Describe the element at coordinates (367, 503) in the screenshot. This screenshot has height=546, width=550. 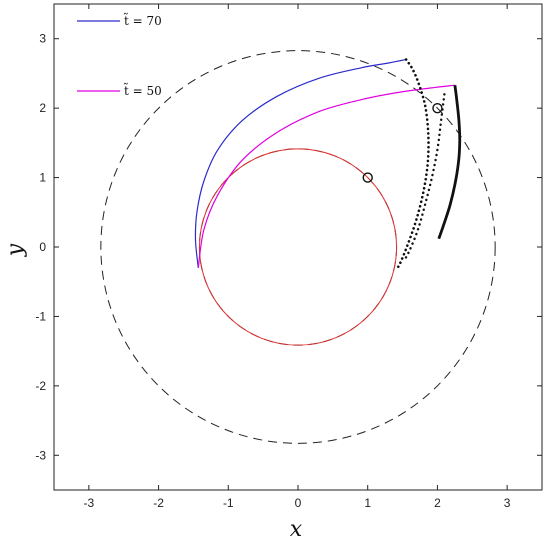
I see `x-tick-label: 1` at that location.